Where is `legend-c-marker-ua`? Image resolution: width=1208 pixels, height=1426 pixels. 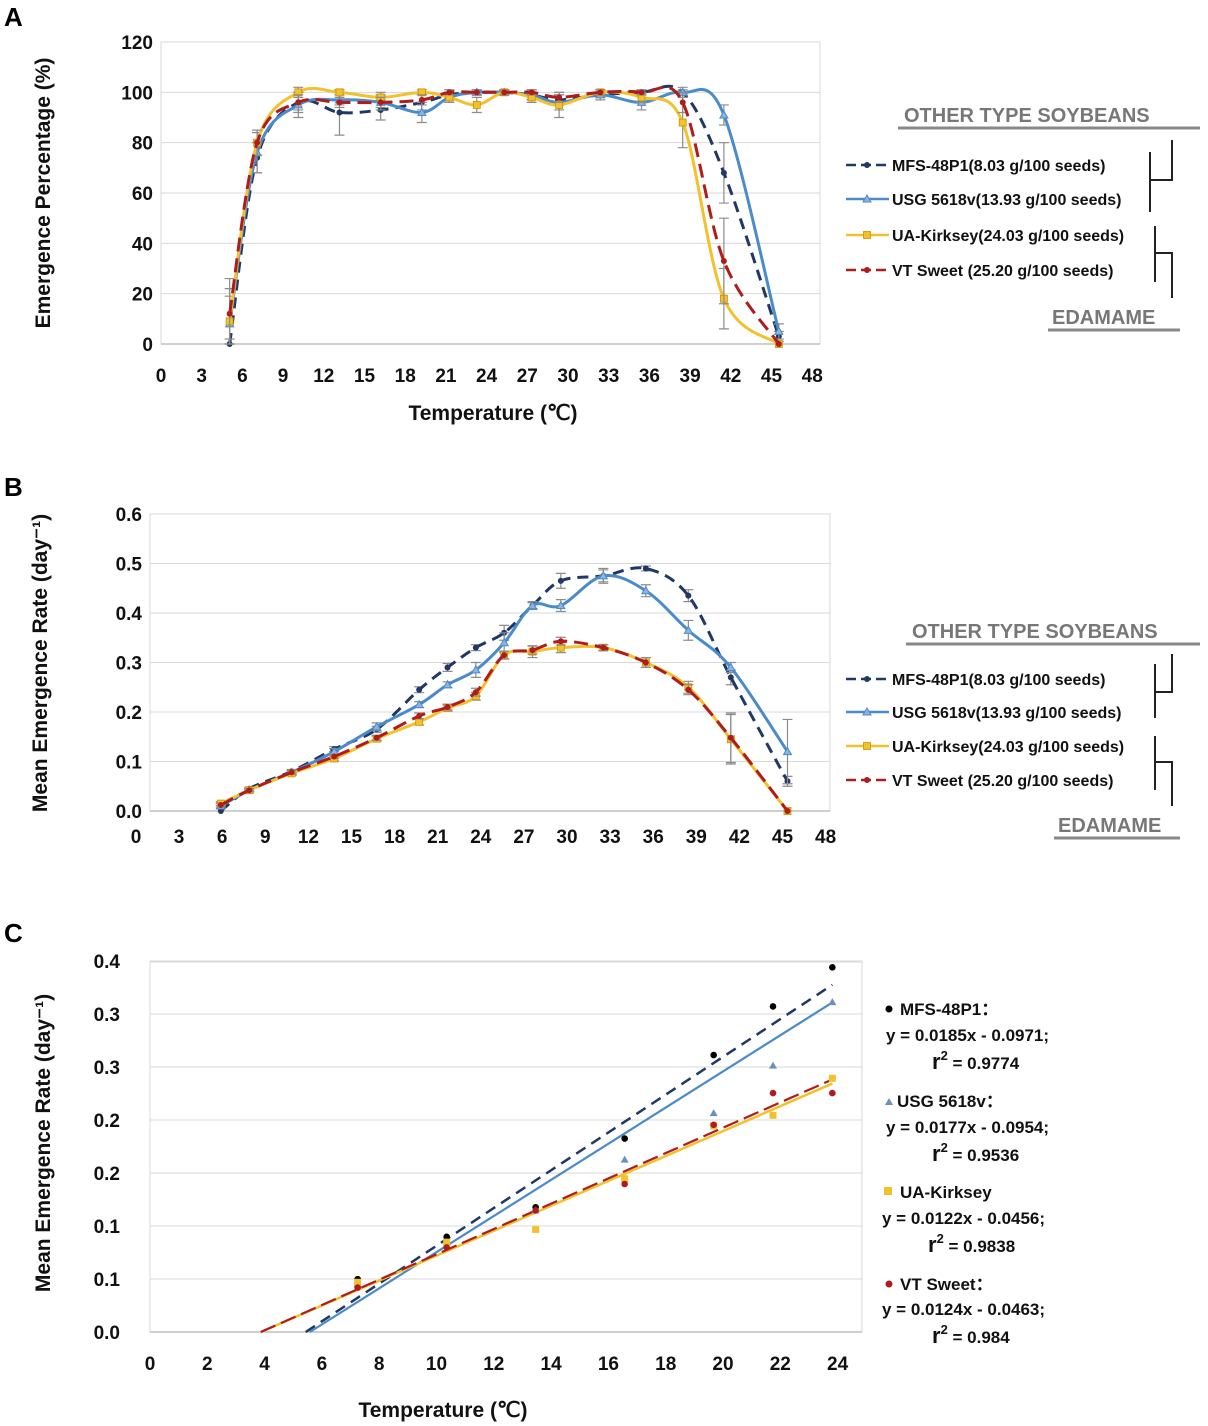 legend-c-marker-ua is located at coordinates (888, 1191).